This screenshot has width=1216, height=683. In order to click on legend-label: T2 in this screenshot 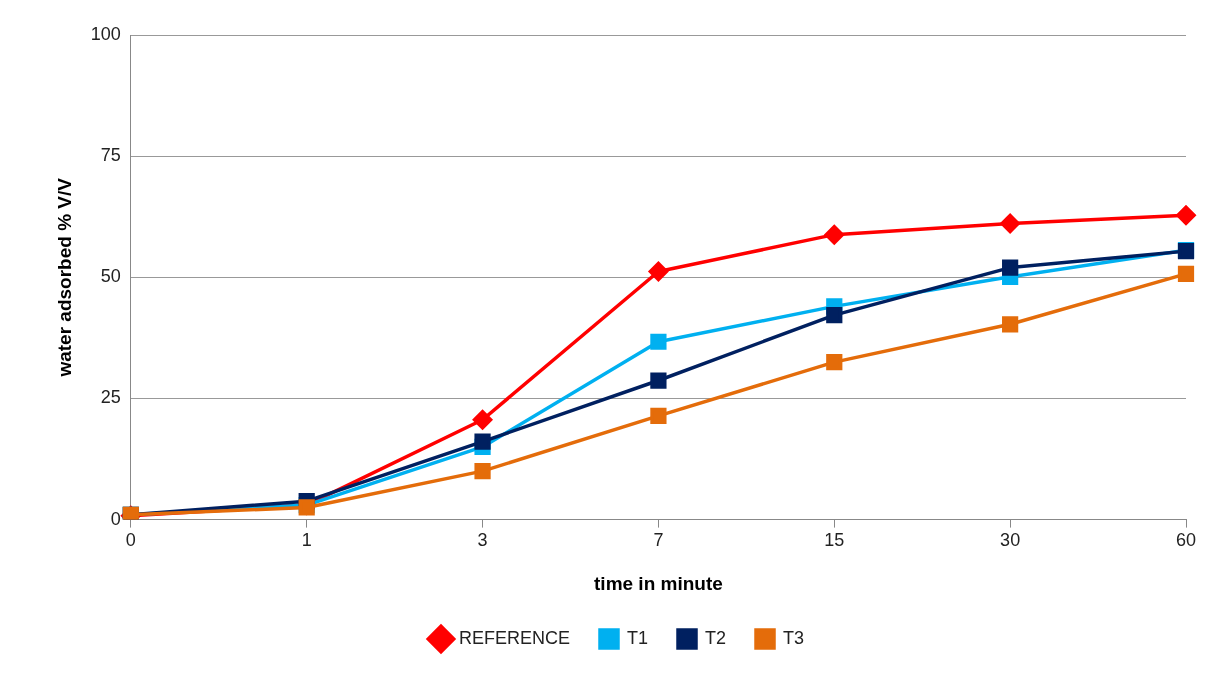, I will do `click(716, 637)`.